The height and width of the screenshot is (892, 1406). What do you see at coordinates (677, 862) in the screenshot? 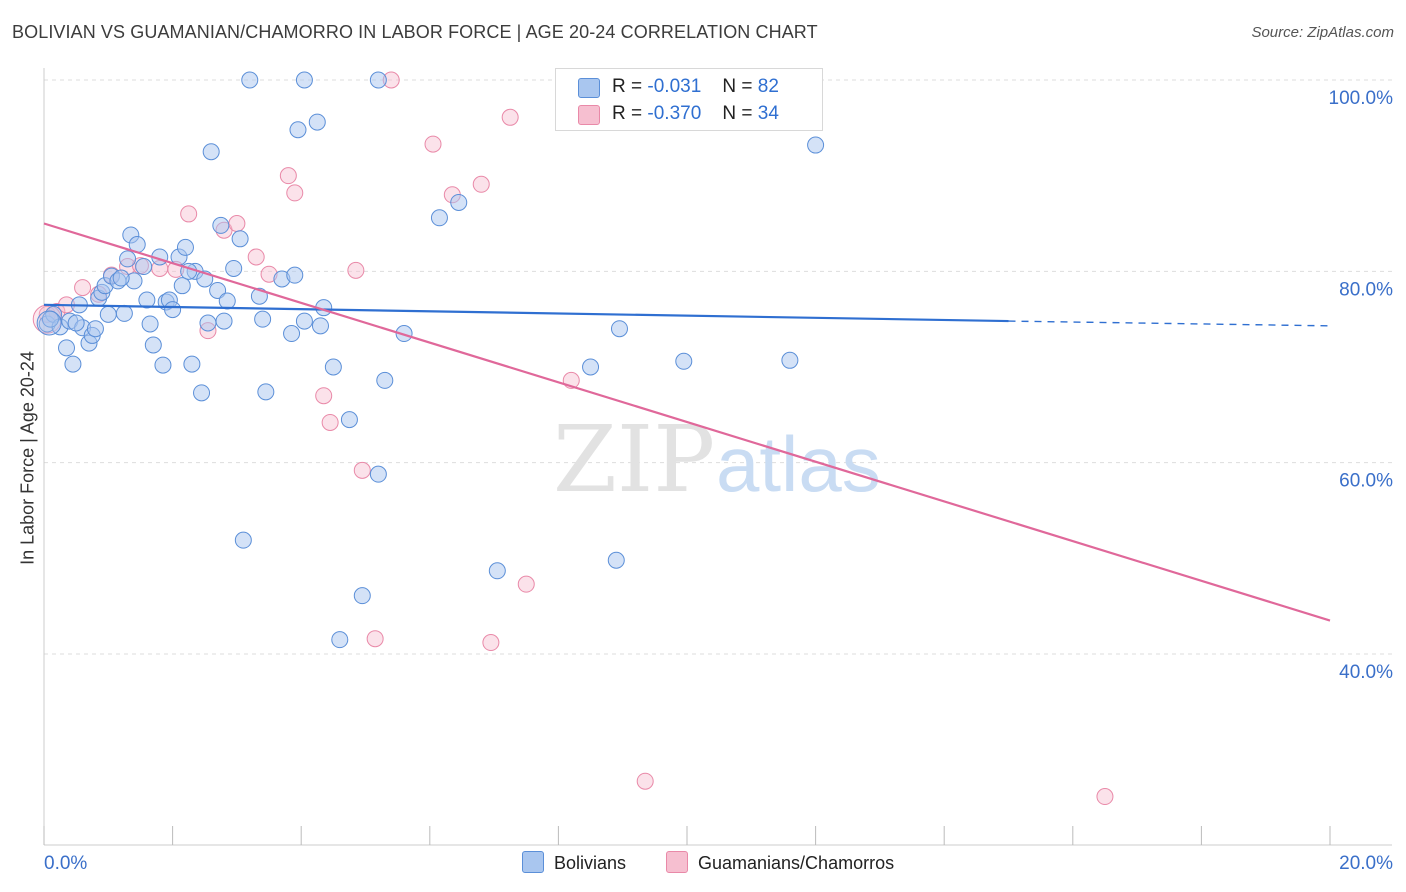
I see `bottom-legend-swatch-guamanians` at bounding box center [677, 862].